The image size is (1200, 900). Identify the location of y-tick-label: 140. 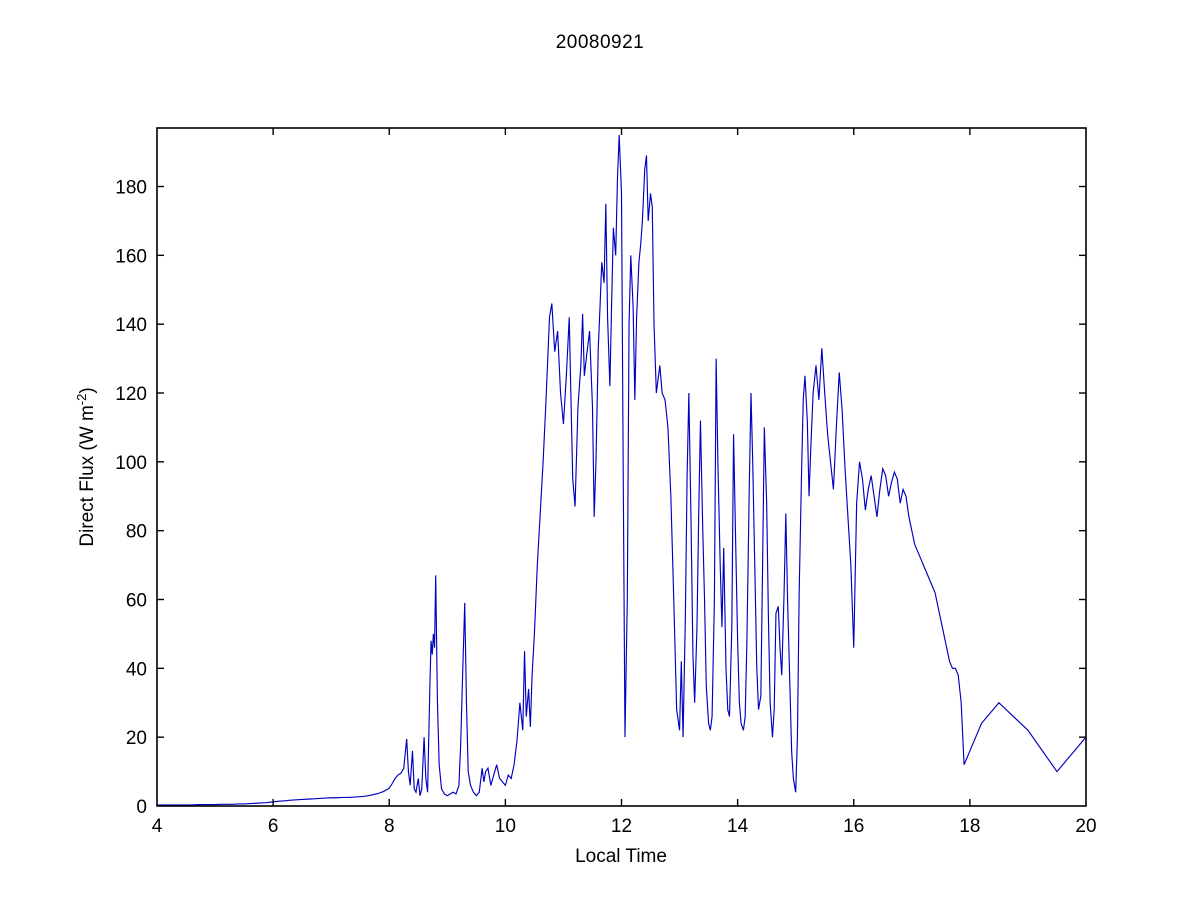
(131, 325).